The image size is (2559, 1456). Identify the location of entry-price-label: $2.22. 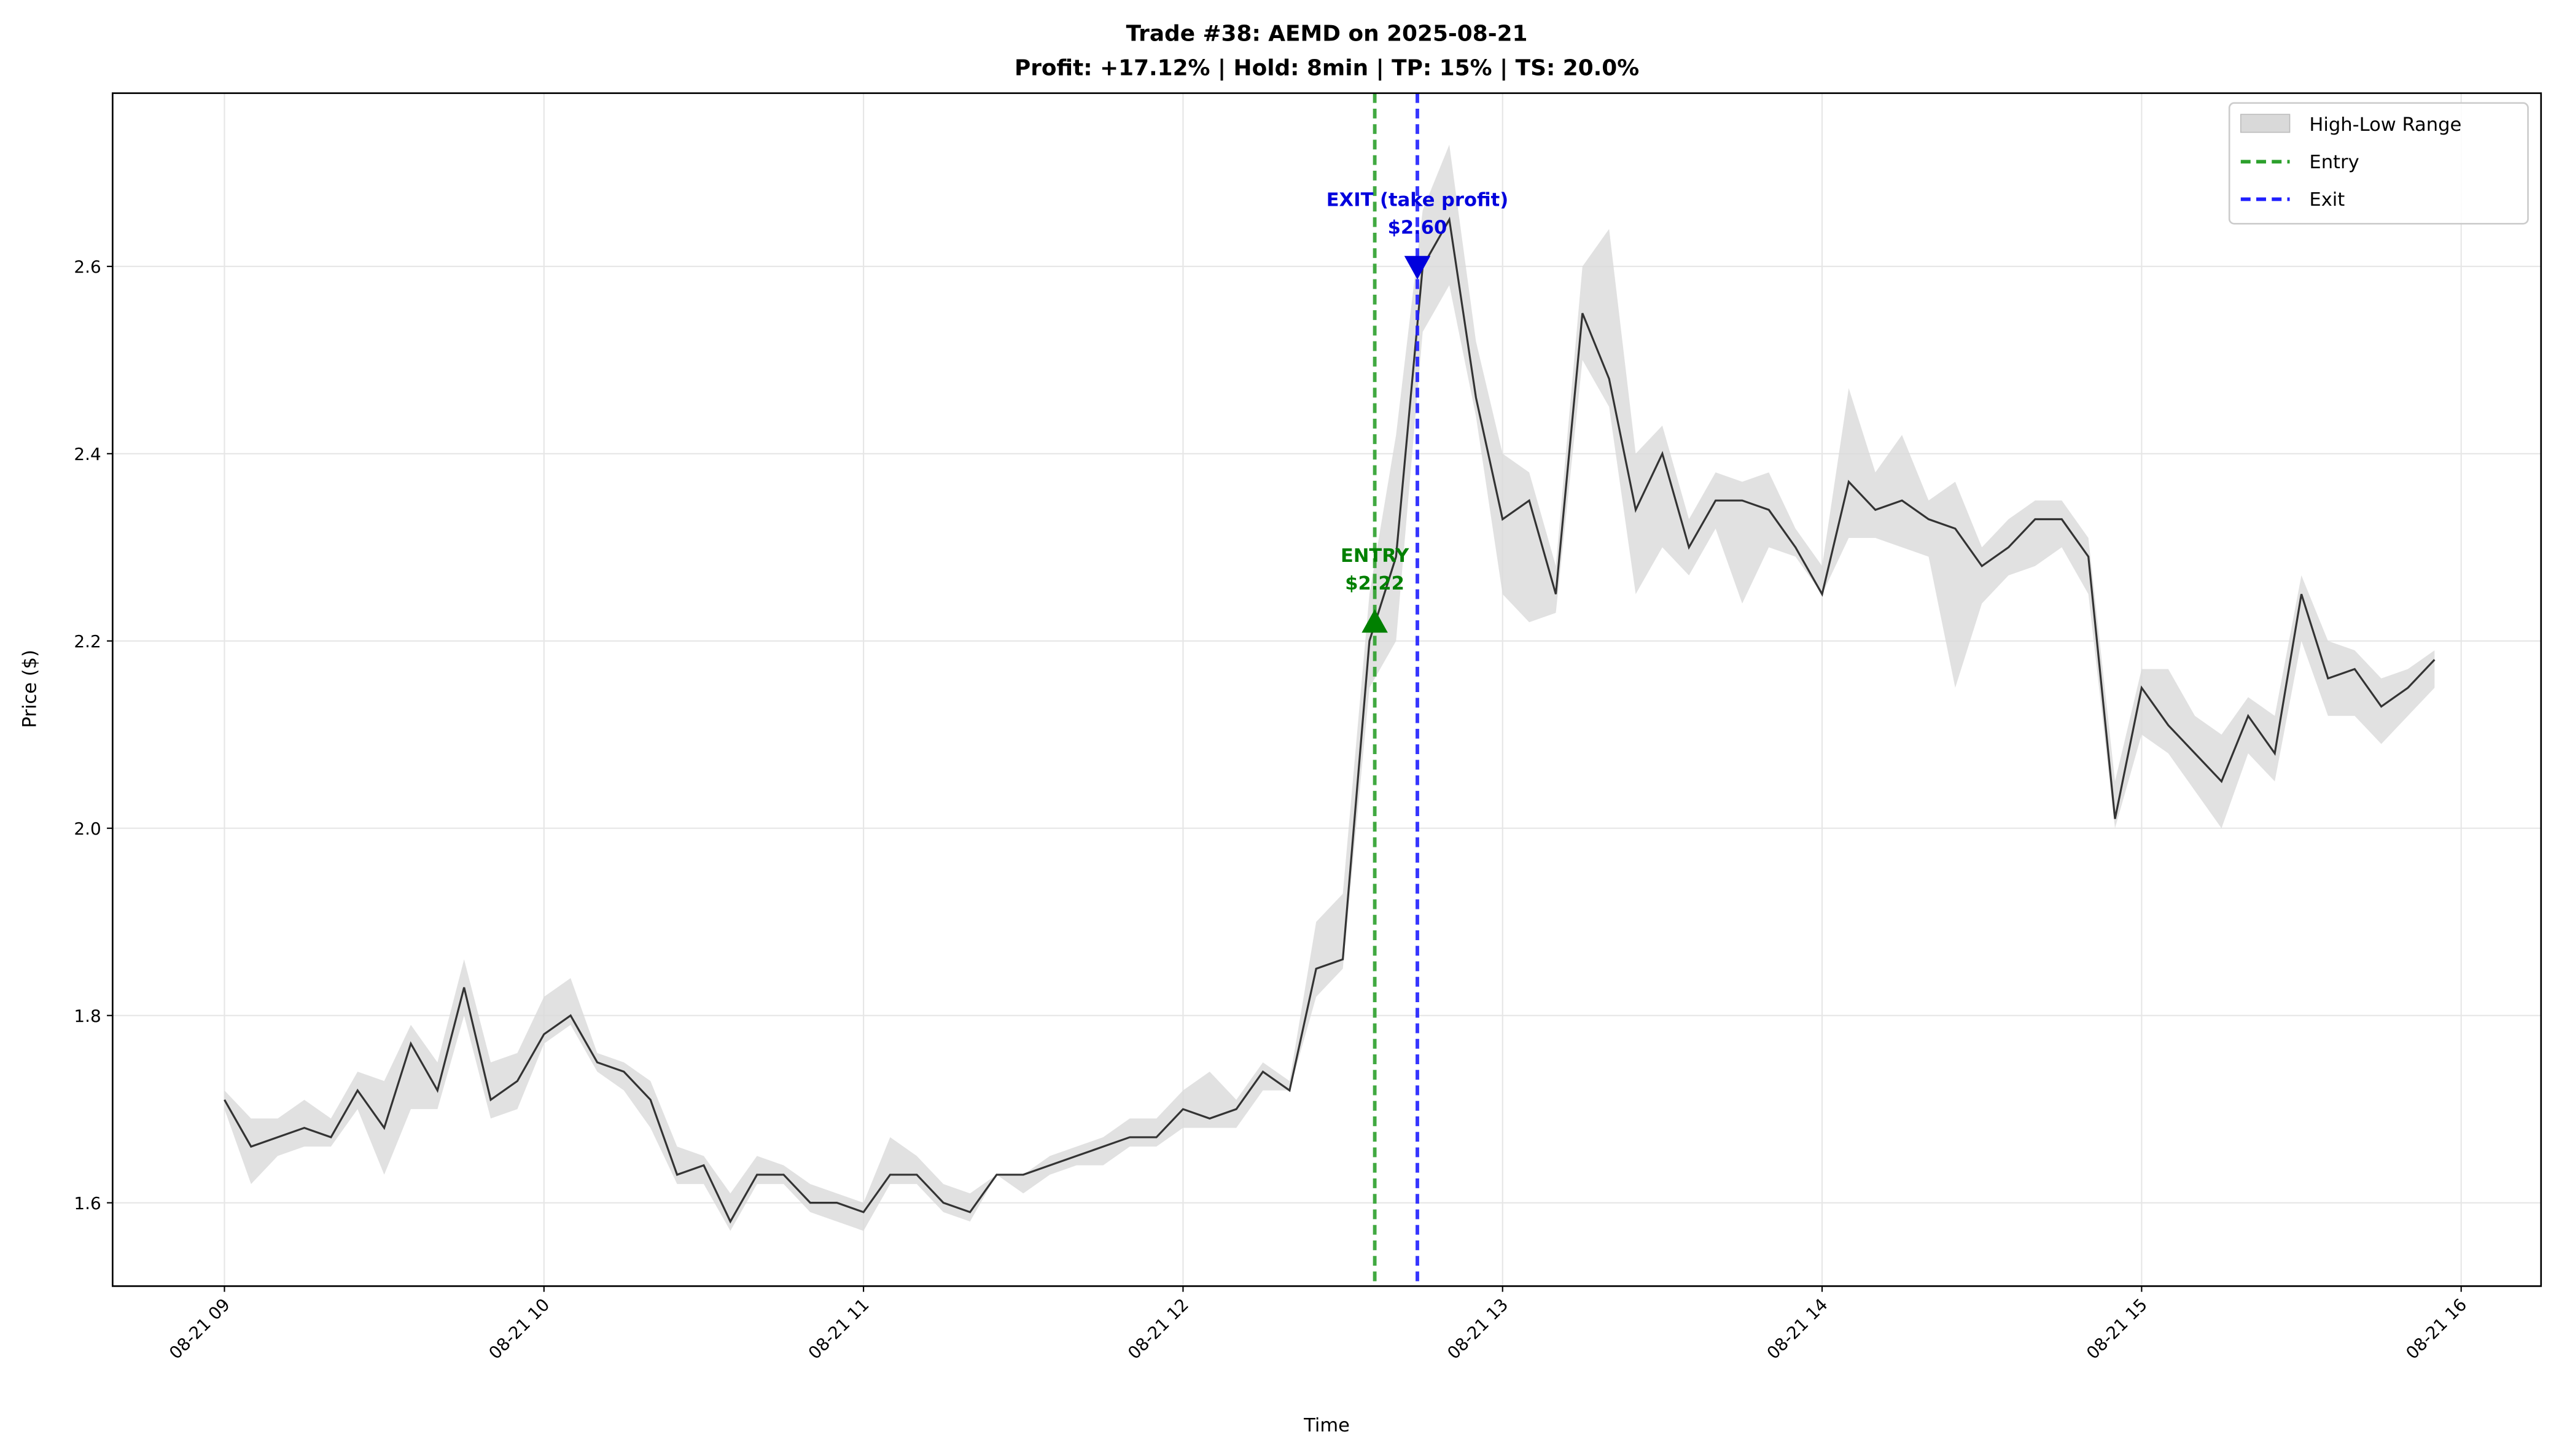
(1374, 583).